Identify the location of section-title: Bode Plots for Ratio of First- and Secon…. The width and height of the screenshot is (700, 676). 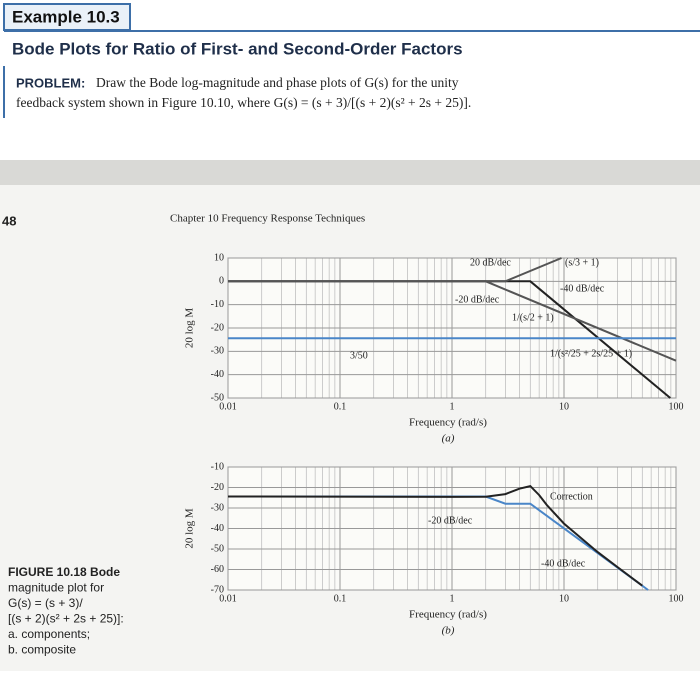
(237, 48).